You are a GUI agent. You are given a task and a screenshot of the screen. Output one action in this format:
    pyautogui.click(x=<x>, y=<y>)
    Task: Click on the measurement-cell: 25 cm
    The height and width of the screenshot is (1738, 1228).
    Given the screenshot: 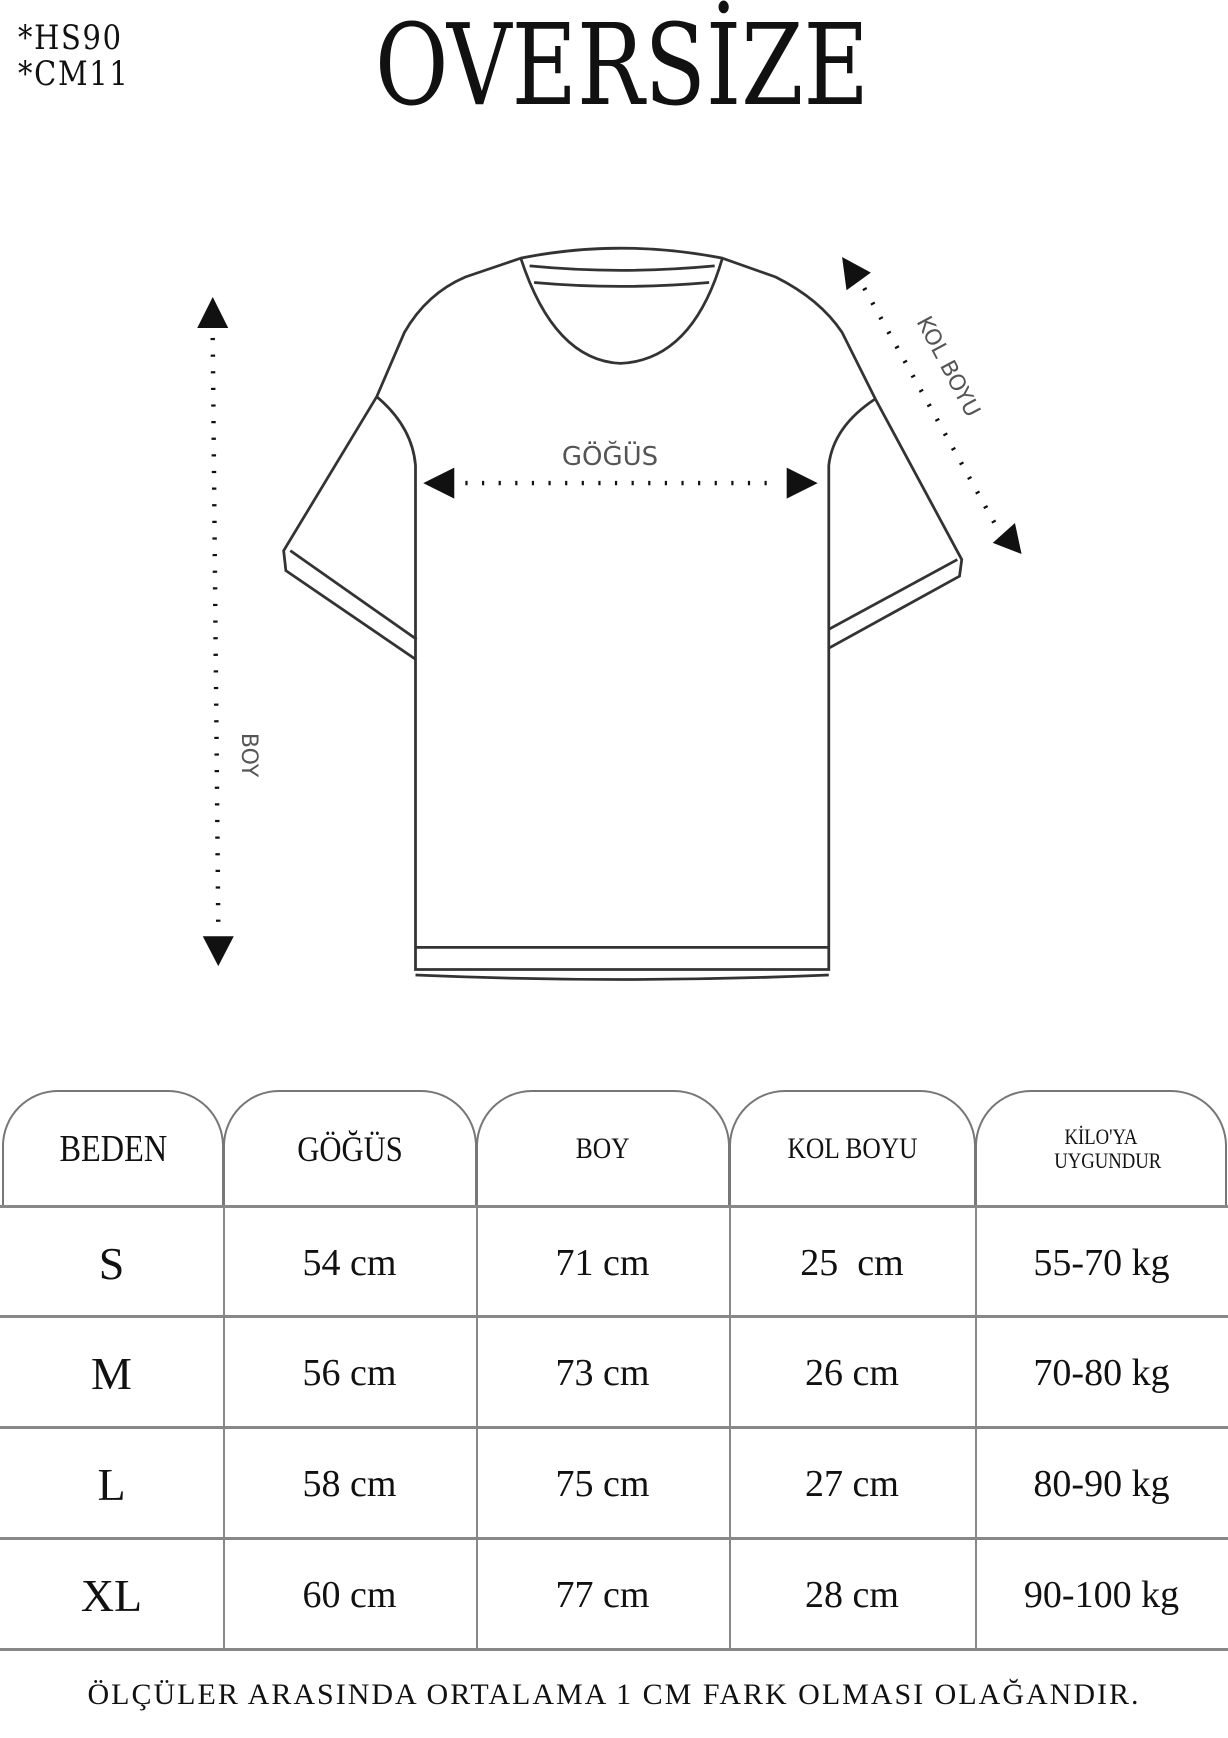 What is the action you would take?
    pyautogui.click(x=852, y=1263)
    